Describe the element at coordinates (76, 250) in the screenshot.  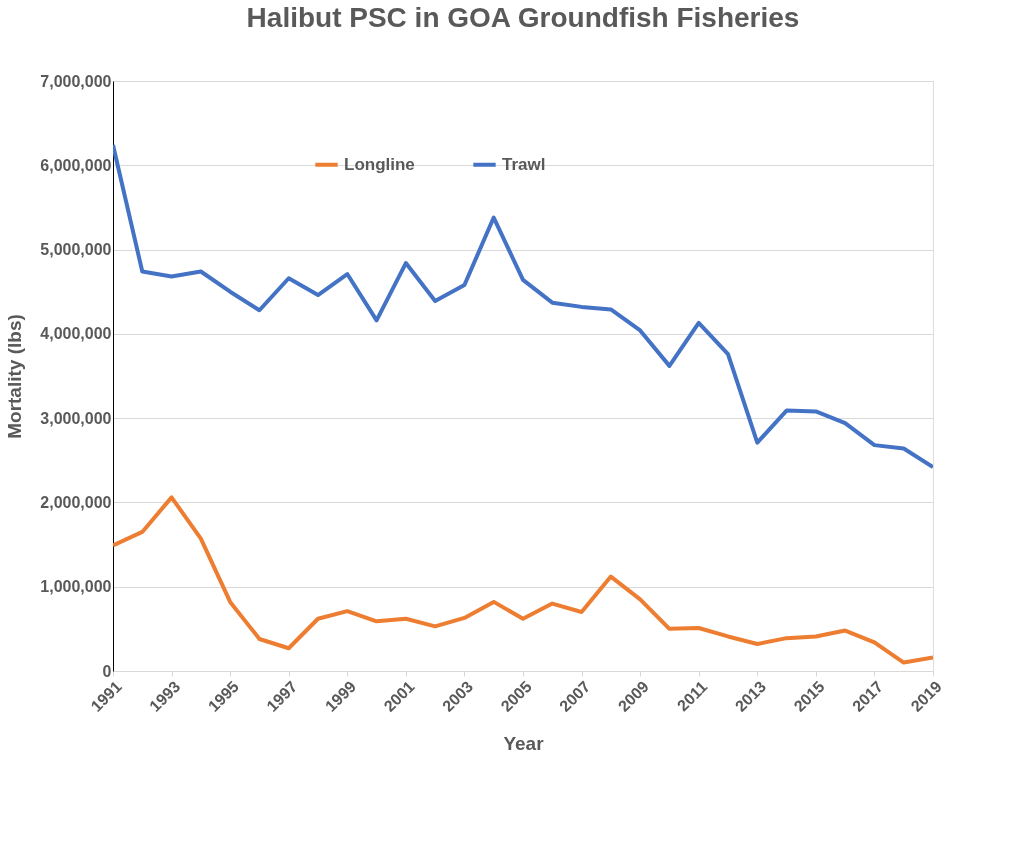
I see `y-tick-label: 5,000,000` at that location.